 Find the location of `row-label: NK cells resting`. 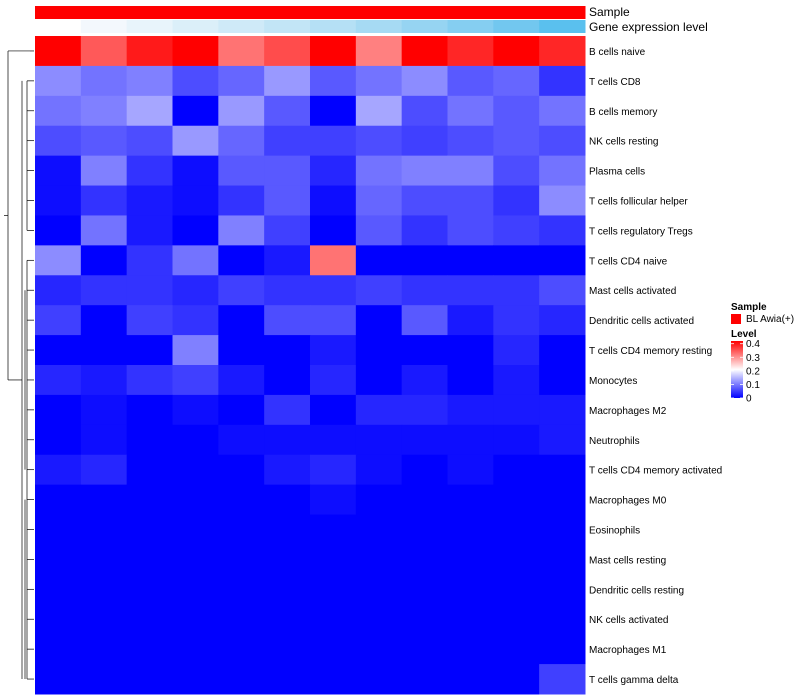

row-label: NK cells resting is located at coordinates (623, 142).